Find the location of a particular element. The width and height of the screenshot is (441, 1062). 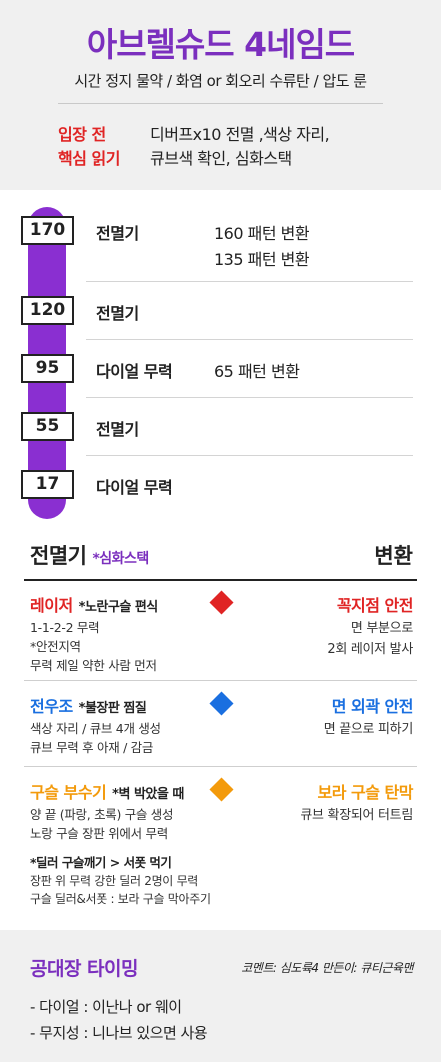

pattern-note: 135 패턴 변환 is located at coordinates (262, 259).